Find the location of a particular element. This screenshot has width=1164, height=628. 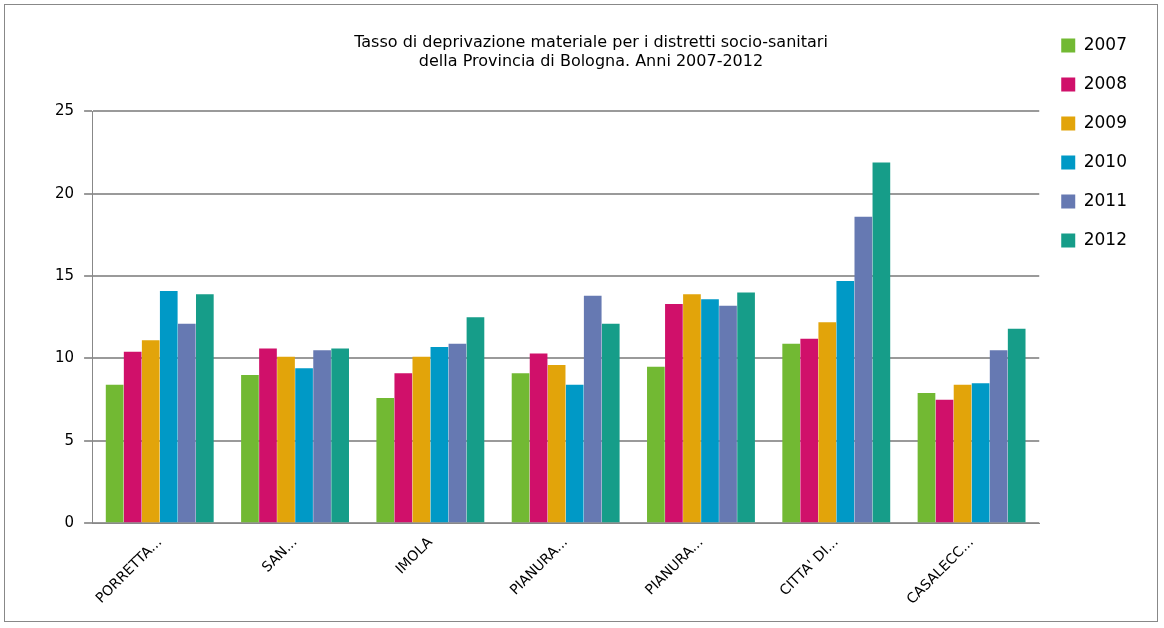

y-tick-label: 15 is located at coordinates (64, 275).